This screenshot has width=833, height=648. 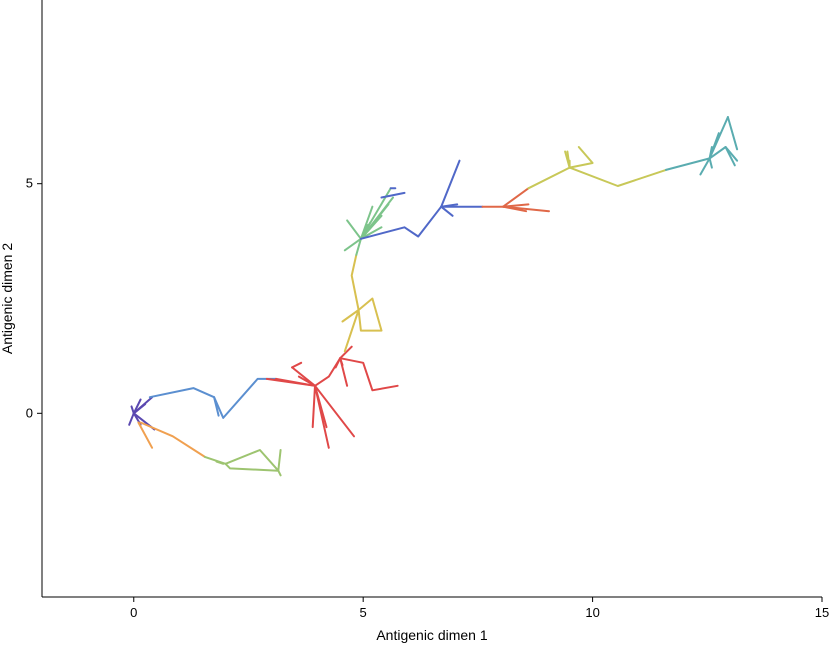 I want to click on x-tick-label: 0, so click(x=133, y=612).